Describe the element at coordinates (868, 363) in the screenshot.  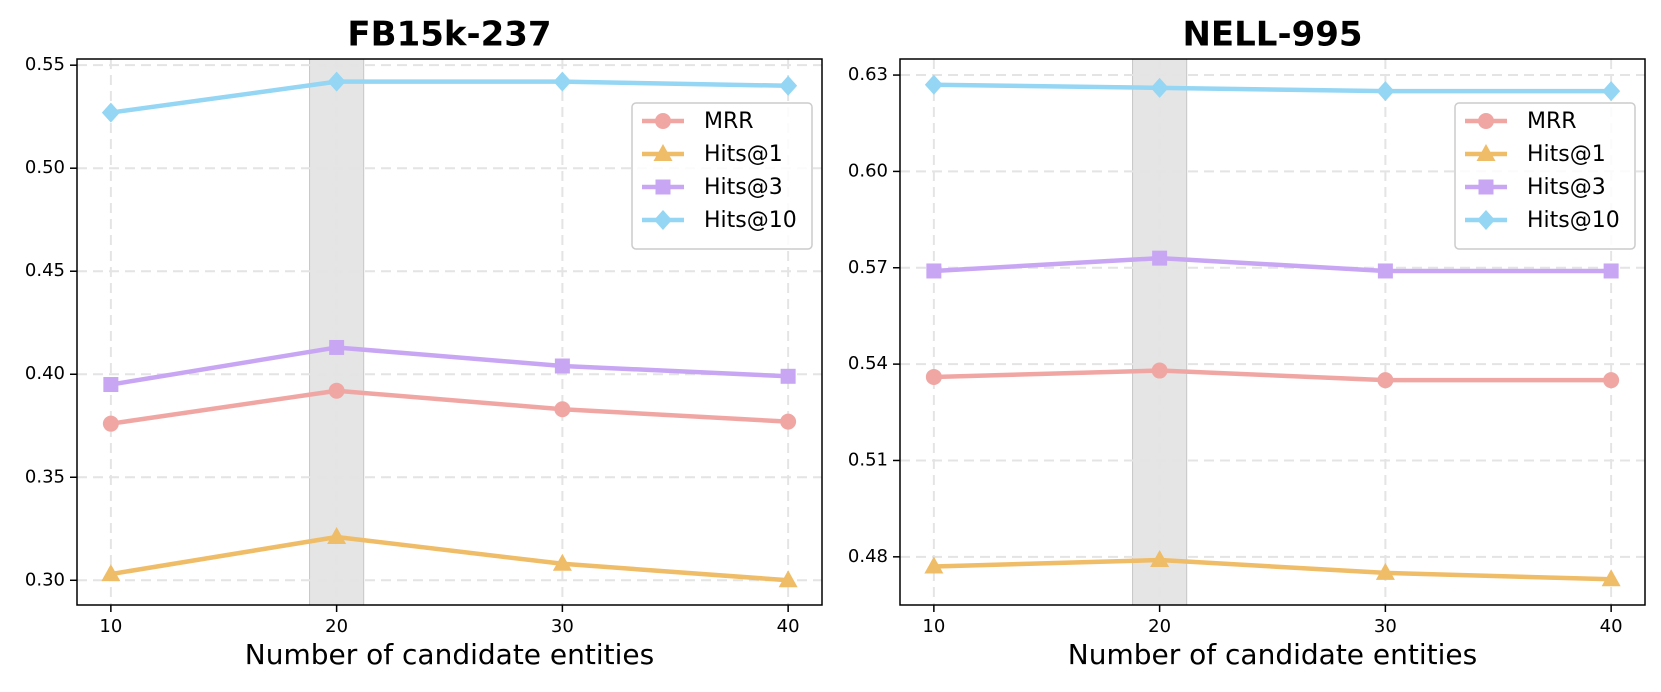
I see `y-tick-label: 0.54` at that location.